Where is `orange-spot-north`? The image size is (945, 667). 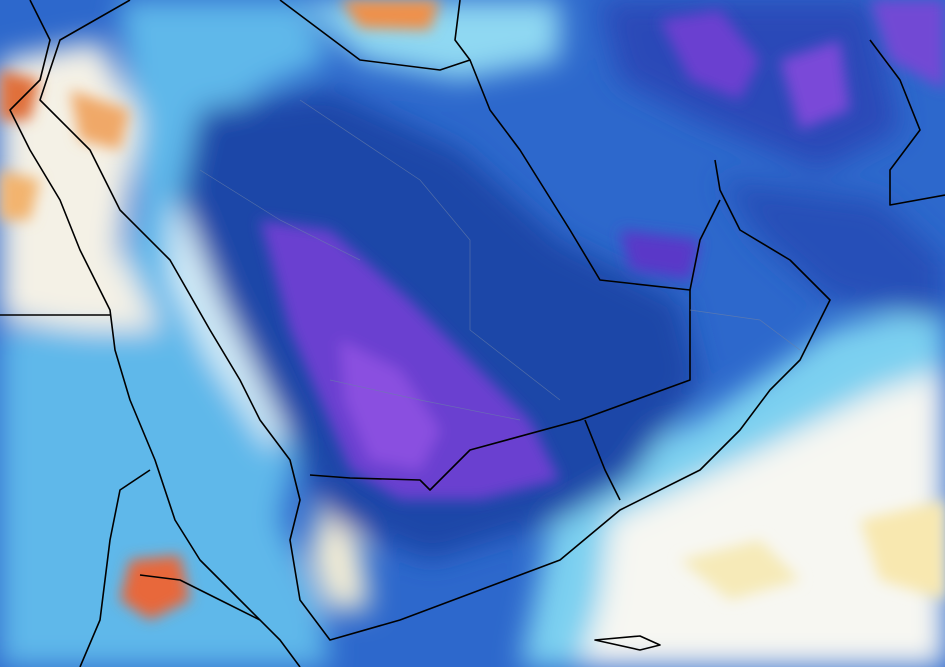 orange-spot-north is located at coordinates (390, 15).